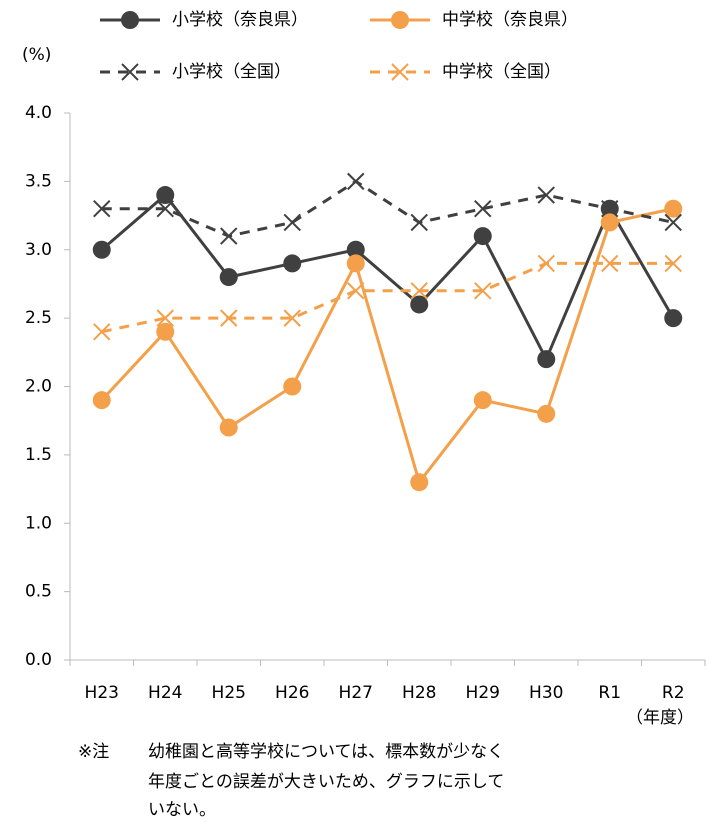 Image resolution: width=706 pixels, height=830 pixels. I want to click on note-line: ※注, so click(93, 752).